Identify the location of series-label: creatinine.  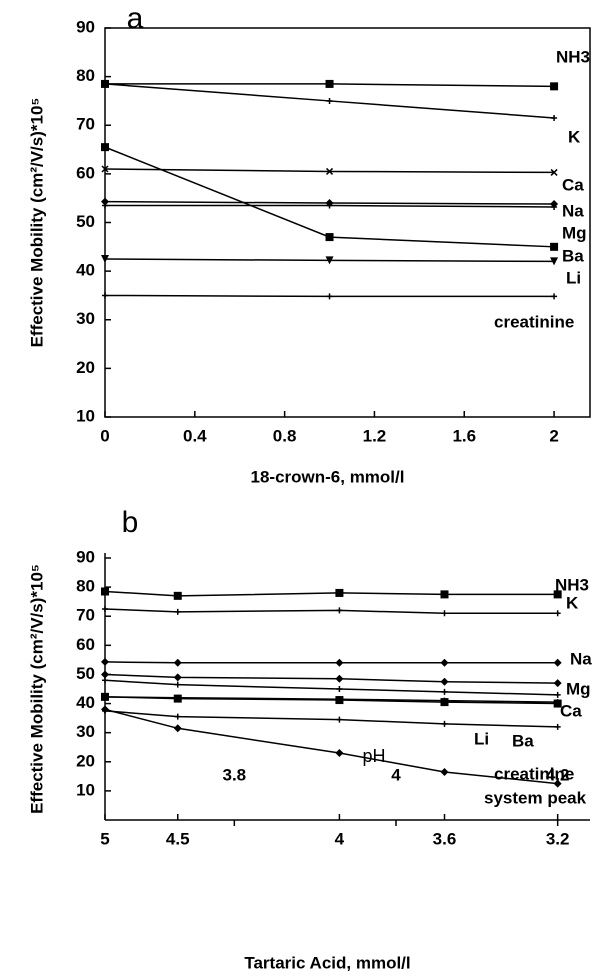
(534, 321).